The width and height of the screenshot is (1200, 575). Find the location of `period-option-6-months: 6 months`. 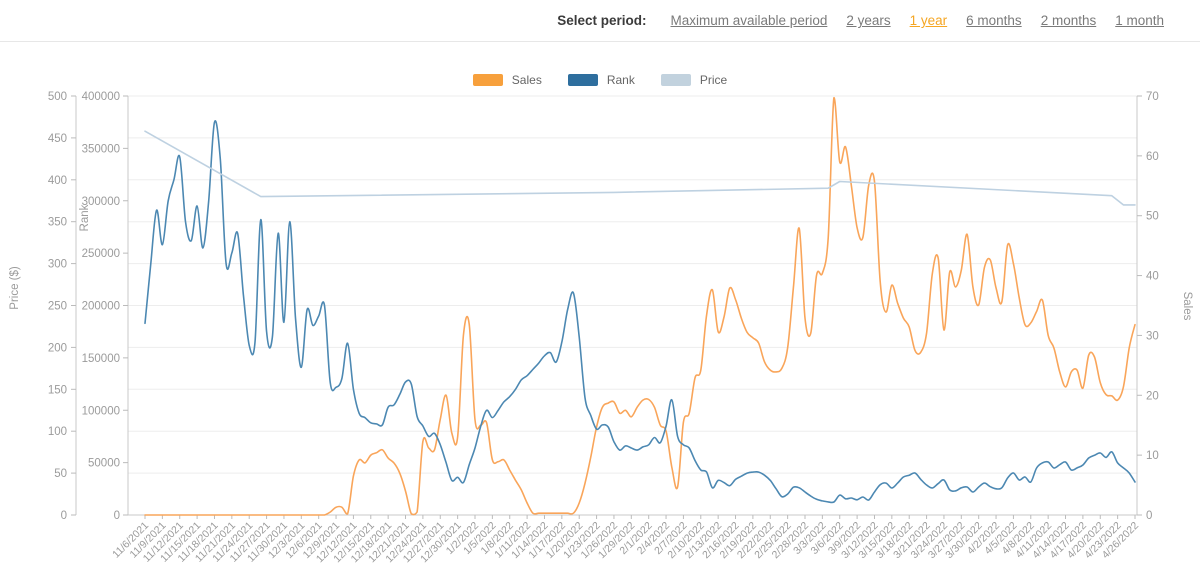

period-option-6-months: 6 months is located at coordinates (994, 20).